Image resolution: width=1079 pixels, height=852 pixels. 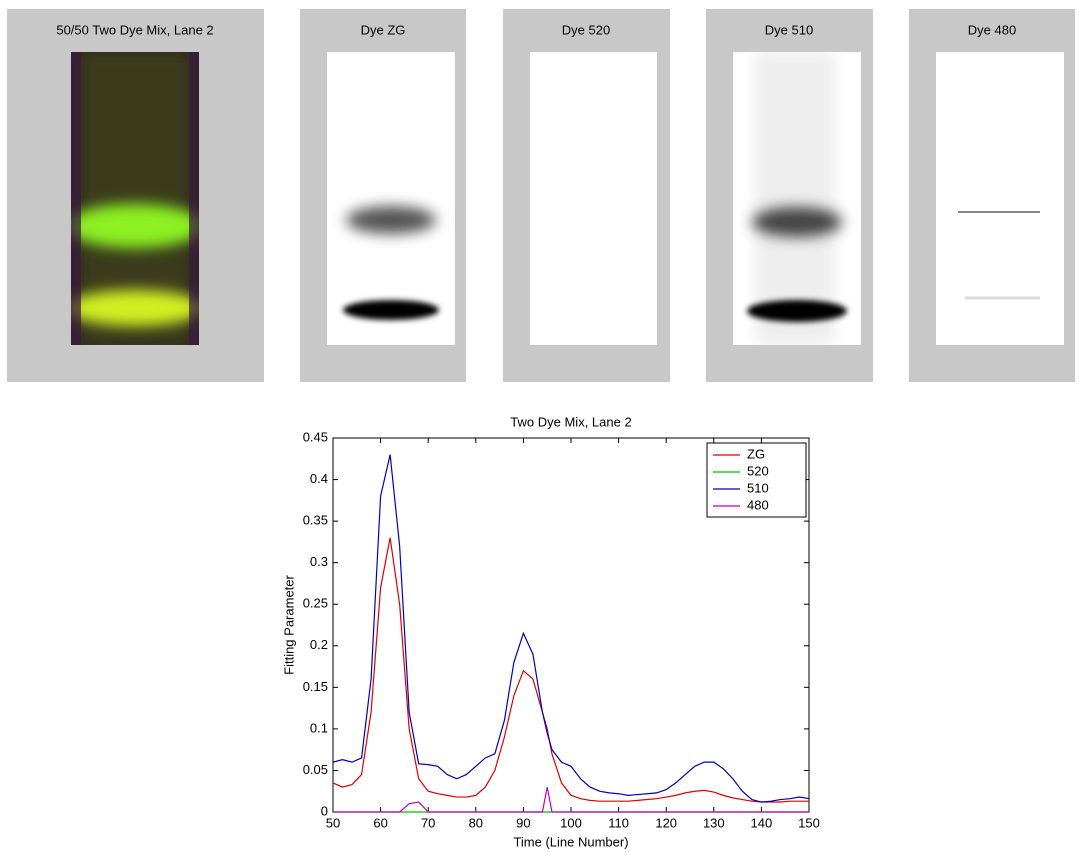 What do you see at coordinates (714, 822) in the screenshot?
I see `x-tick-label: 130` at bounding box center [714, 822].